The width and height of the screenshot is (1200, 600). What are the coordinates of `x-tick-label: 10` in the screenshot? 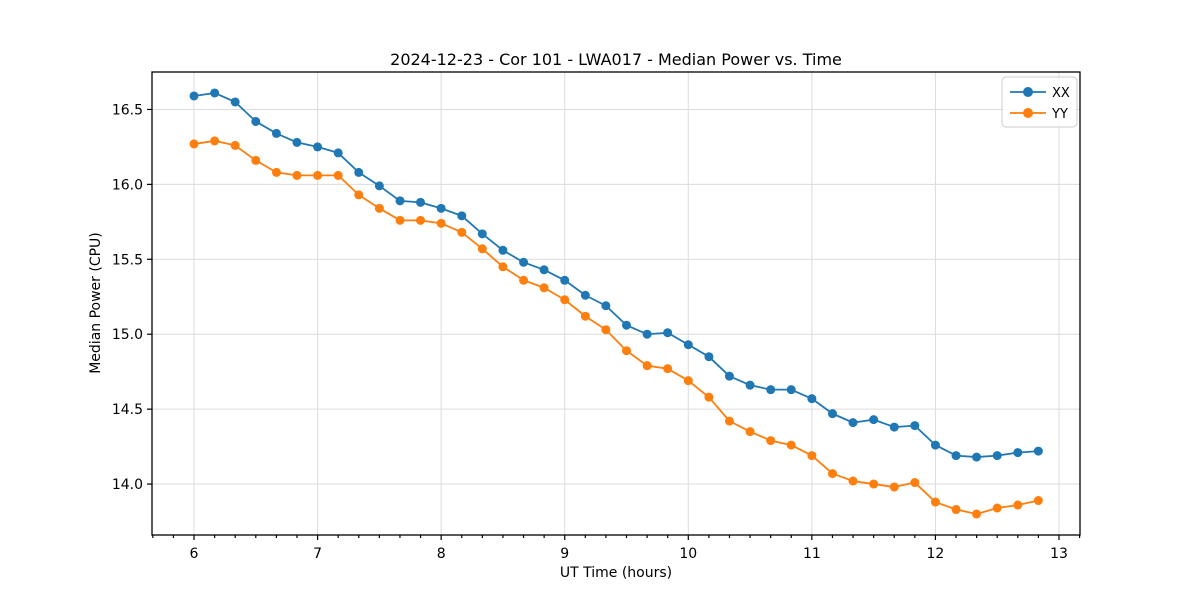 It's located at (688, 554).